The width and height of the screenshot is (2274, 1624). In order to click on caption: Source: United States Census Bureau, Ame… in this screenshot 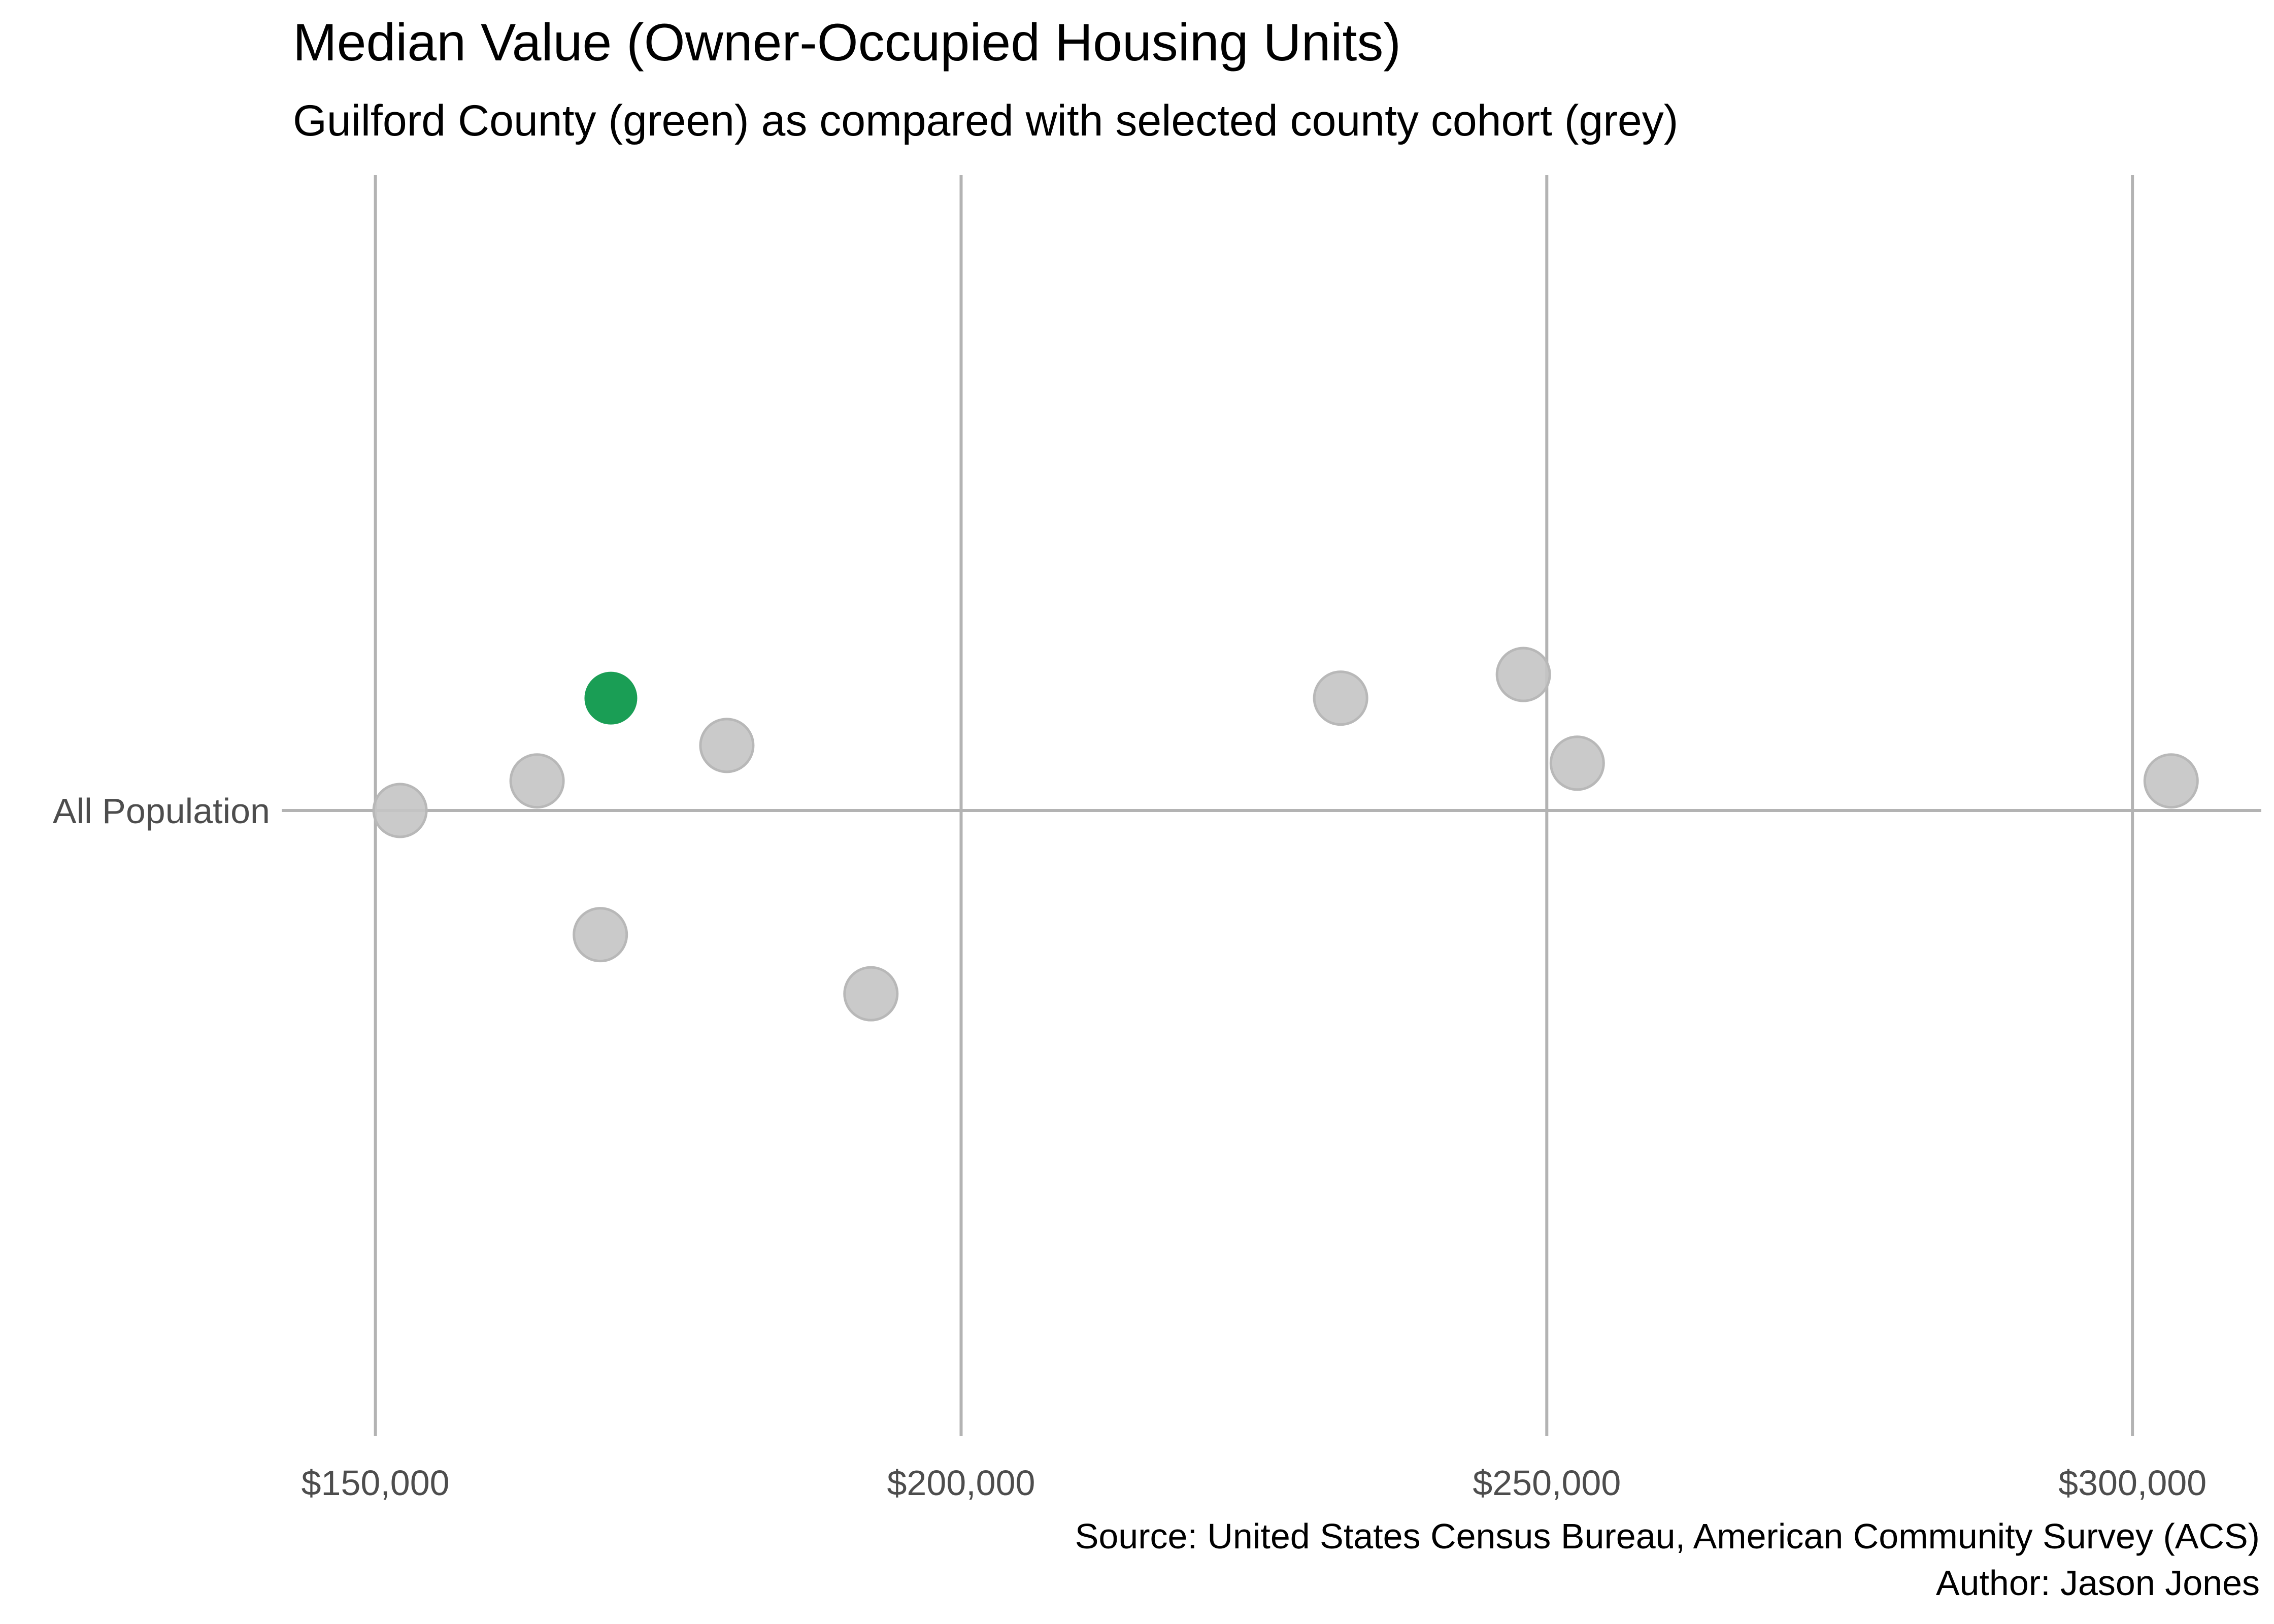, I will do `click(1668, 1559)`.